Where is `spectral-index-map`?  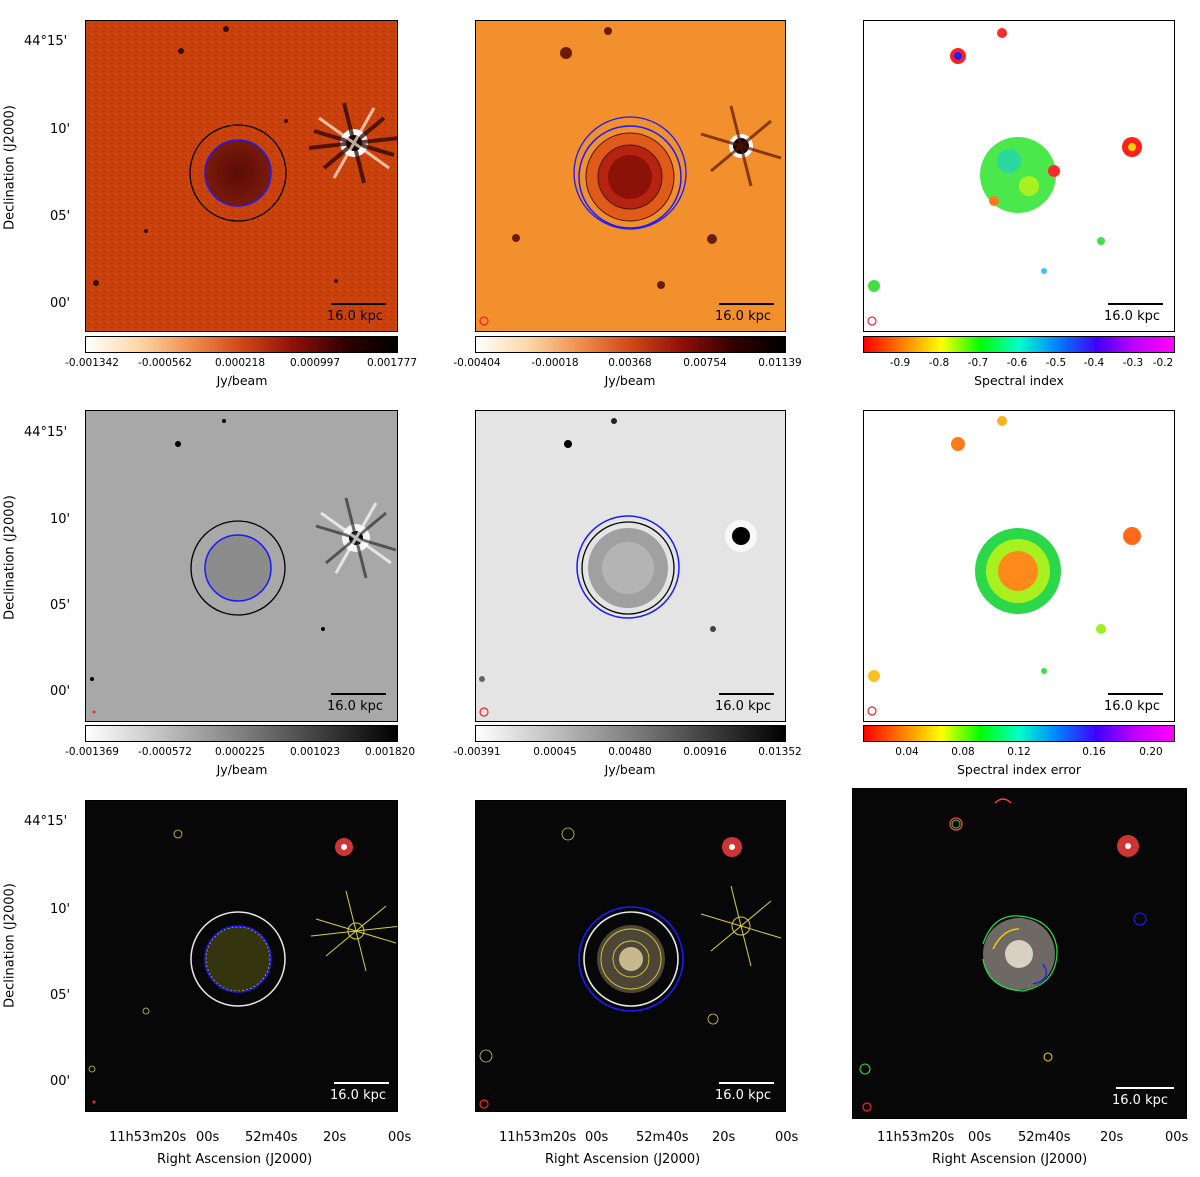
spectral-index-map is located at coordinates (1019, 176).